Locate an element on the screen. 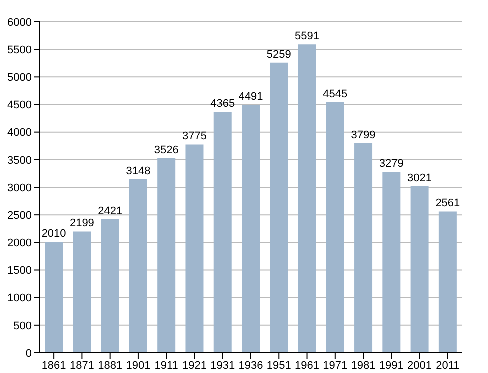 The height and width of the screenshot is (373, 488). data-label: 2421 is located at coordinates (110, 211).